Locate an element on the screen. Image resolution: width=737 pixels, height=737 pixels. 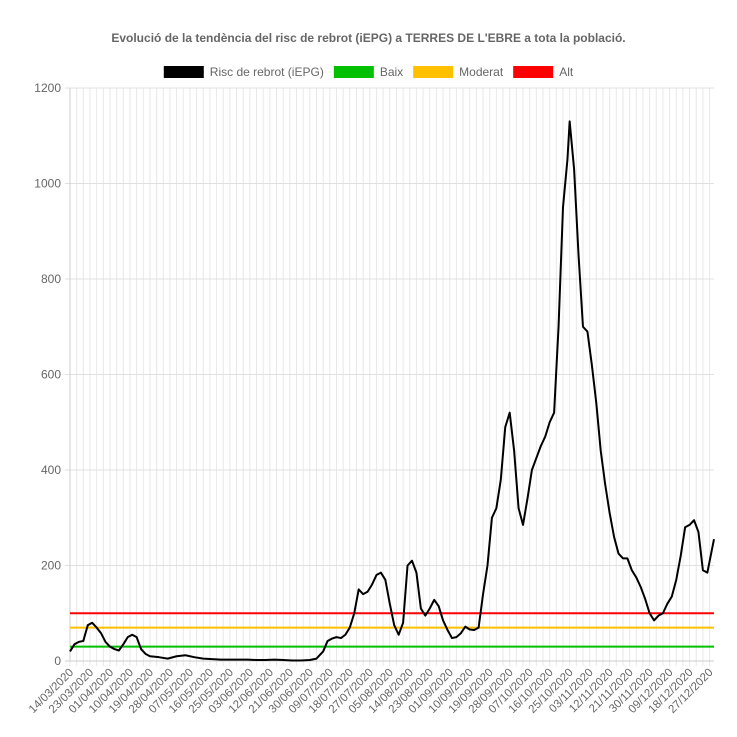
legend: Risc de rebrot (iEPG) Baix Moderat Alt is located at coordinates (368, 72).